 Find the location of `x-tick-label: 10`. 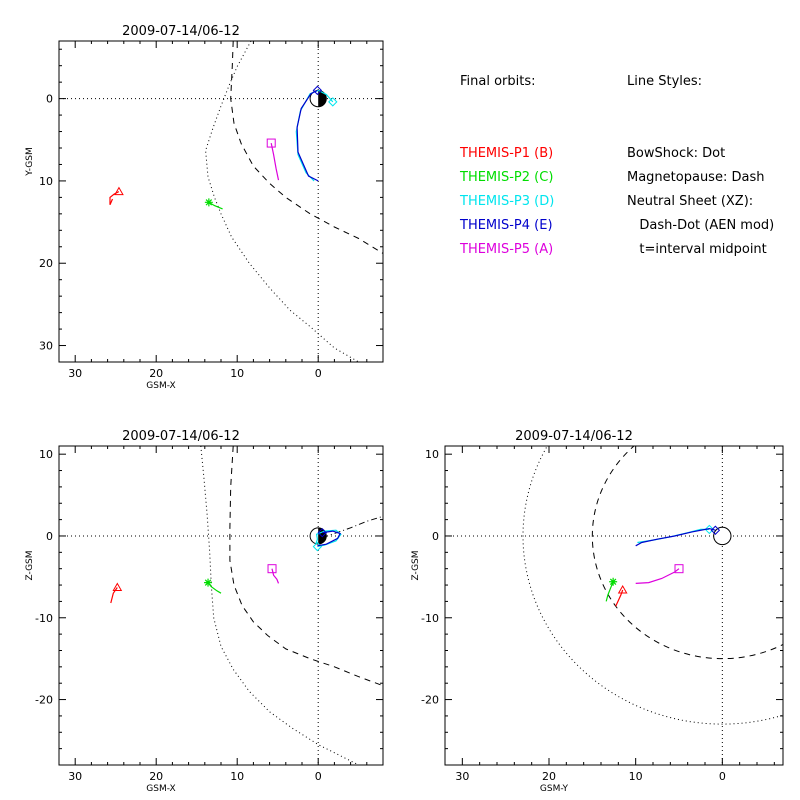

x-tick-label: 10 is located at coordinates (237, 776).